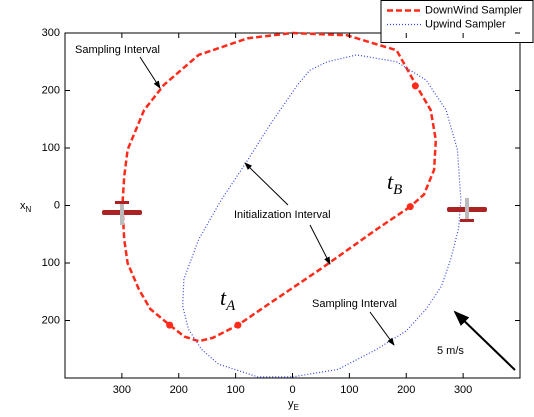 The height and width of the screenshot is (417, 534). Describe the element at coordinates (29, 209) in the screenshot. I see `sub: N` at that location.